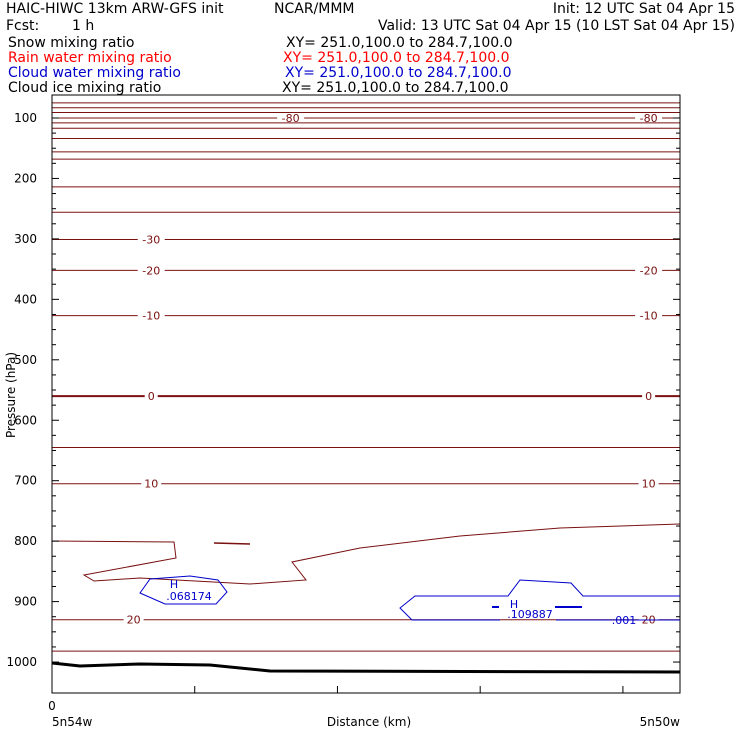 The image size is (740, 740). What do you see at coordinates (25, 299) in the screenshot?
I see `y-tick-label: 400` at bounding box center [25, 299].